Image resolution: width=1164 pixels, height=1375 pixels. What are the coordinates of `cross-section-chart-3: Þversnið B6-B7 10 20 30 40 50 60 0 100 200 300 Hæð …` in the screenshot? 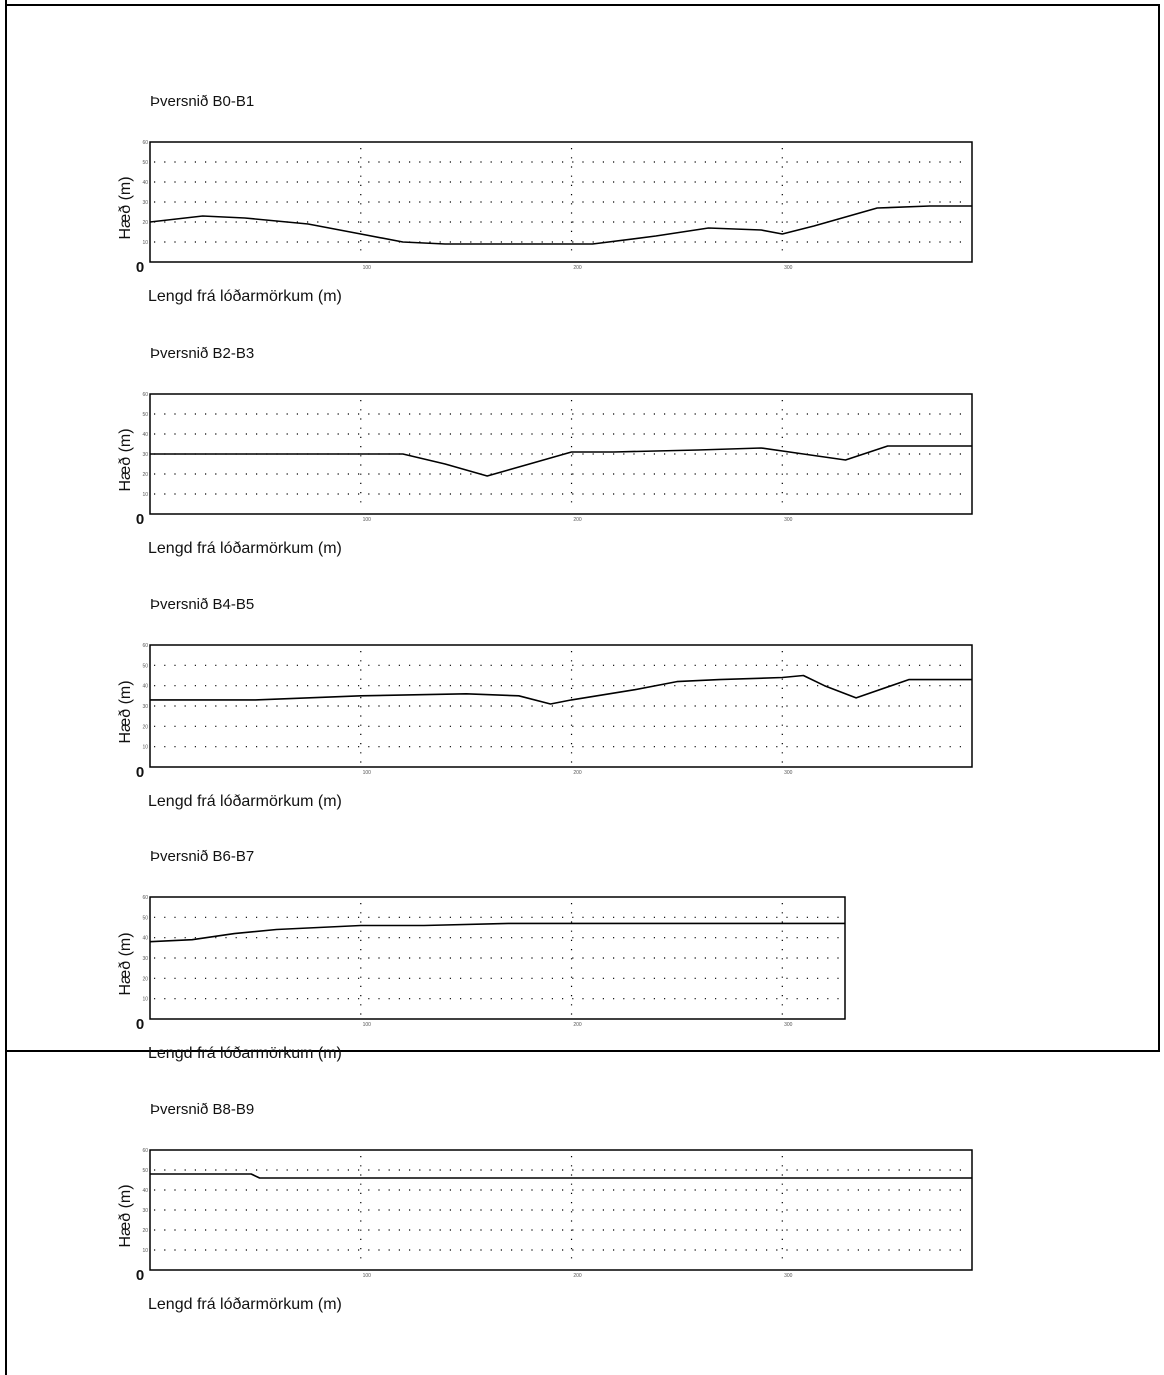 It's located at (481, 955).